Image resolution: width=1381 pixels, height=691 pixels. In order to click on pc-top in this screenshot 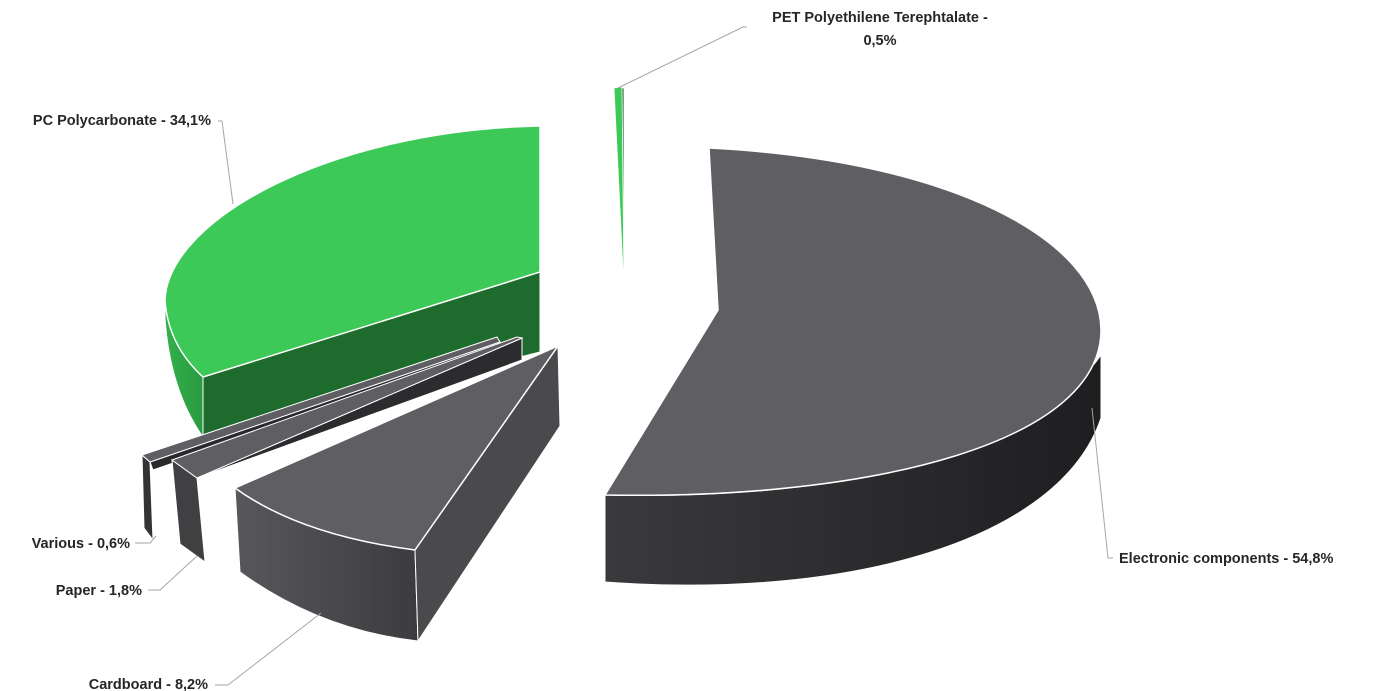, I will do `click(352, 251)`.